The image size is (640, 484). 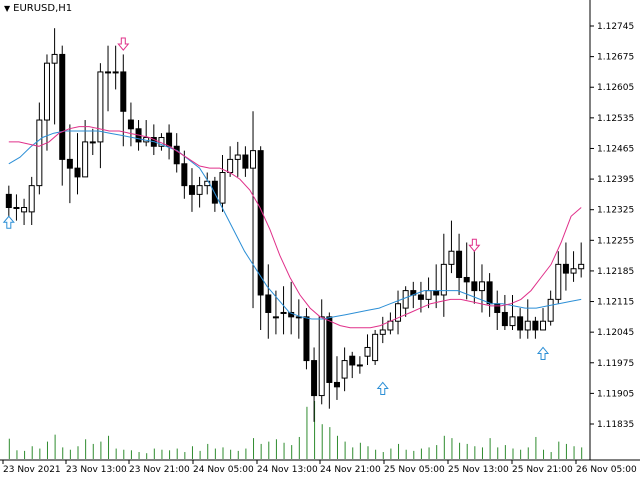 What do you see at coordinates (615, 211) in the screenshot?
I see `price-tick-label: 1.12325` at bounding box center [615, 211].